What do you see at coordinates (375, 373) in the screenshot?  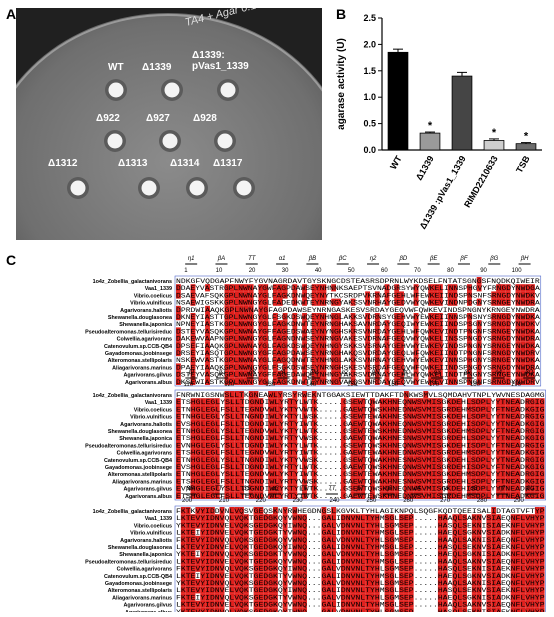 I see `secondary-structure-label: βN` at bounding box center [375, 373].